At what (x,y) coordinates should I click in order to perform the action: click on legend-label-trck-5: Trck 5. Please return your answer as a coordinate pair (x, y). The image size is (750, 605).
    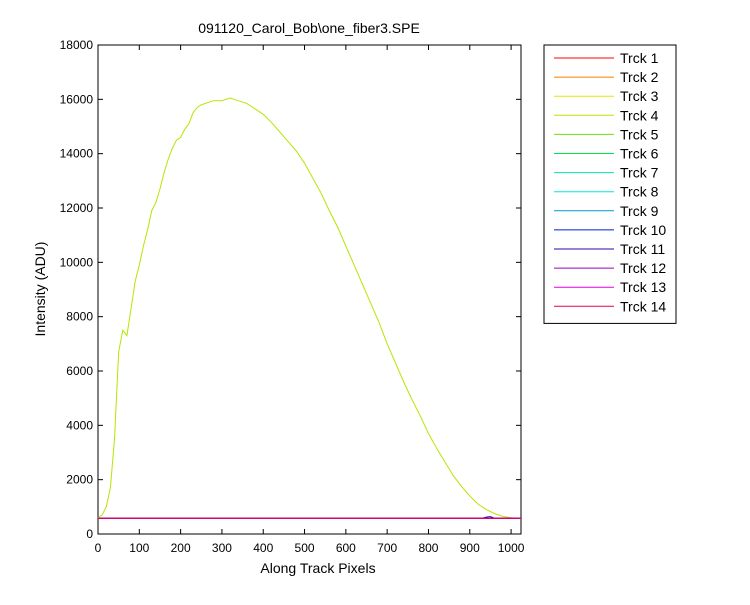
    Looking at the image, I should click on (639, 134).